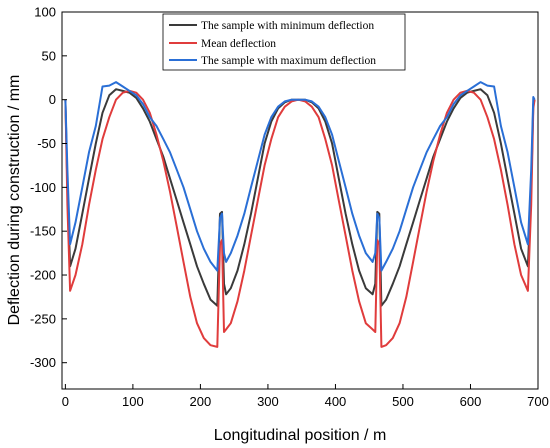 The width and height of the screenshot is (550, 448). What do you see at coordinates (14, 200) in the screenshot?
I see `y-axis-label: Deflection during construction / mm` at bounding box center [14, 200].